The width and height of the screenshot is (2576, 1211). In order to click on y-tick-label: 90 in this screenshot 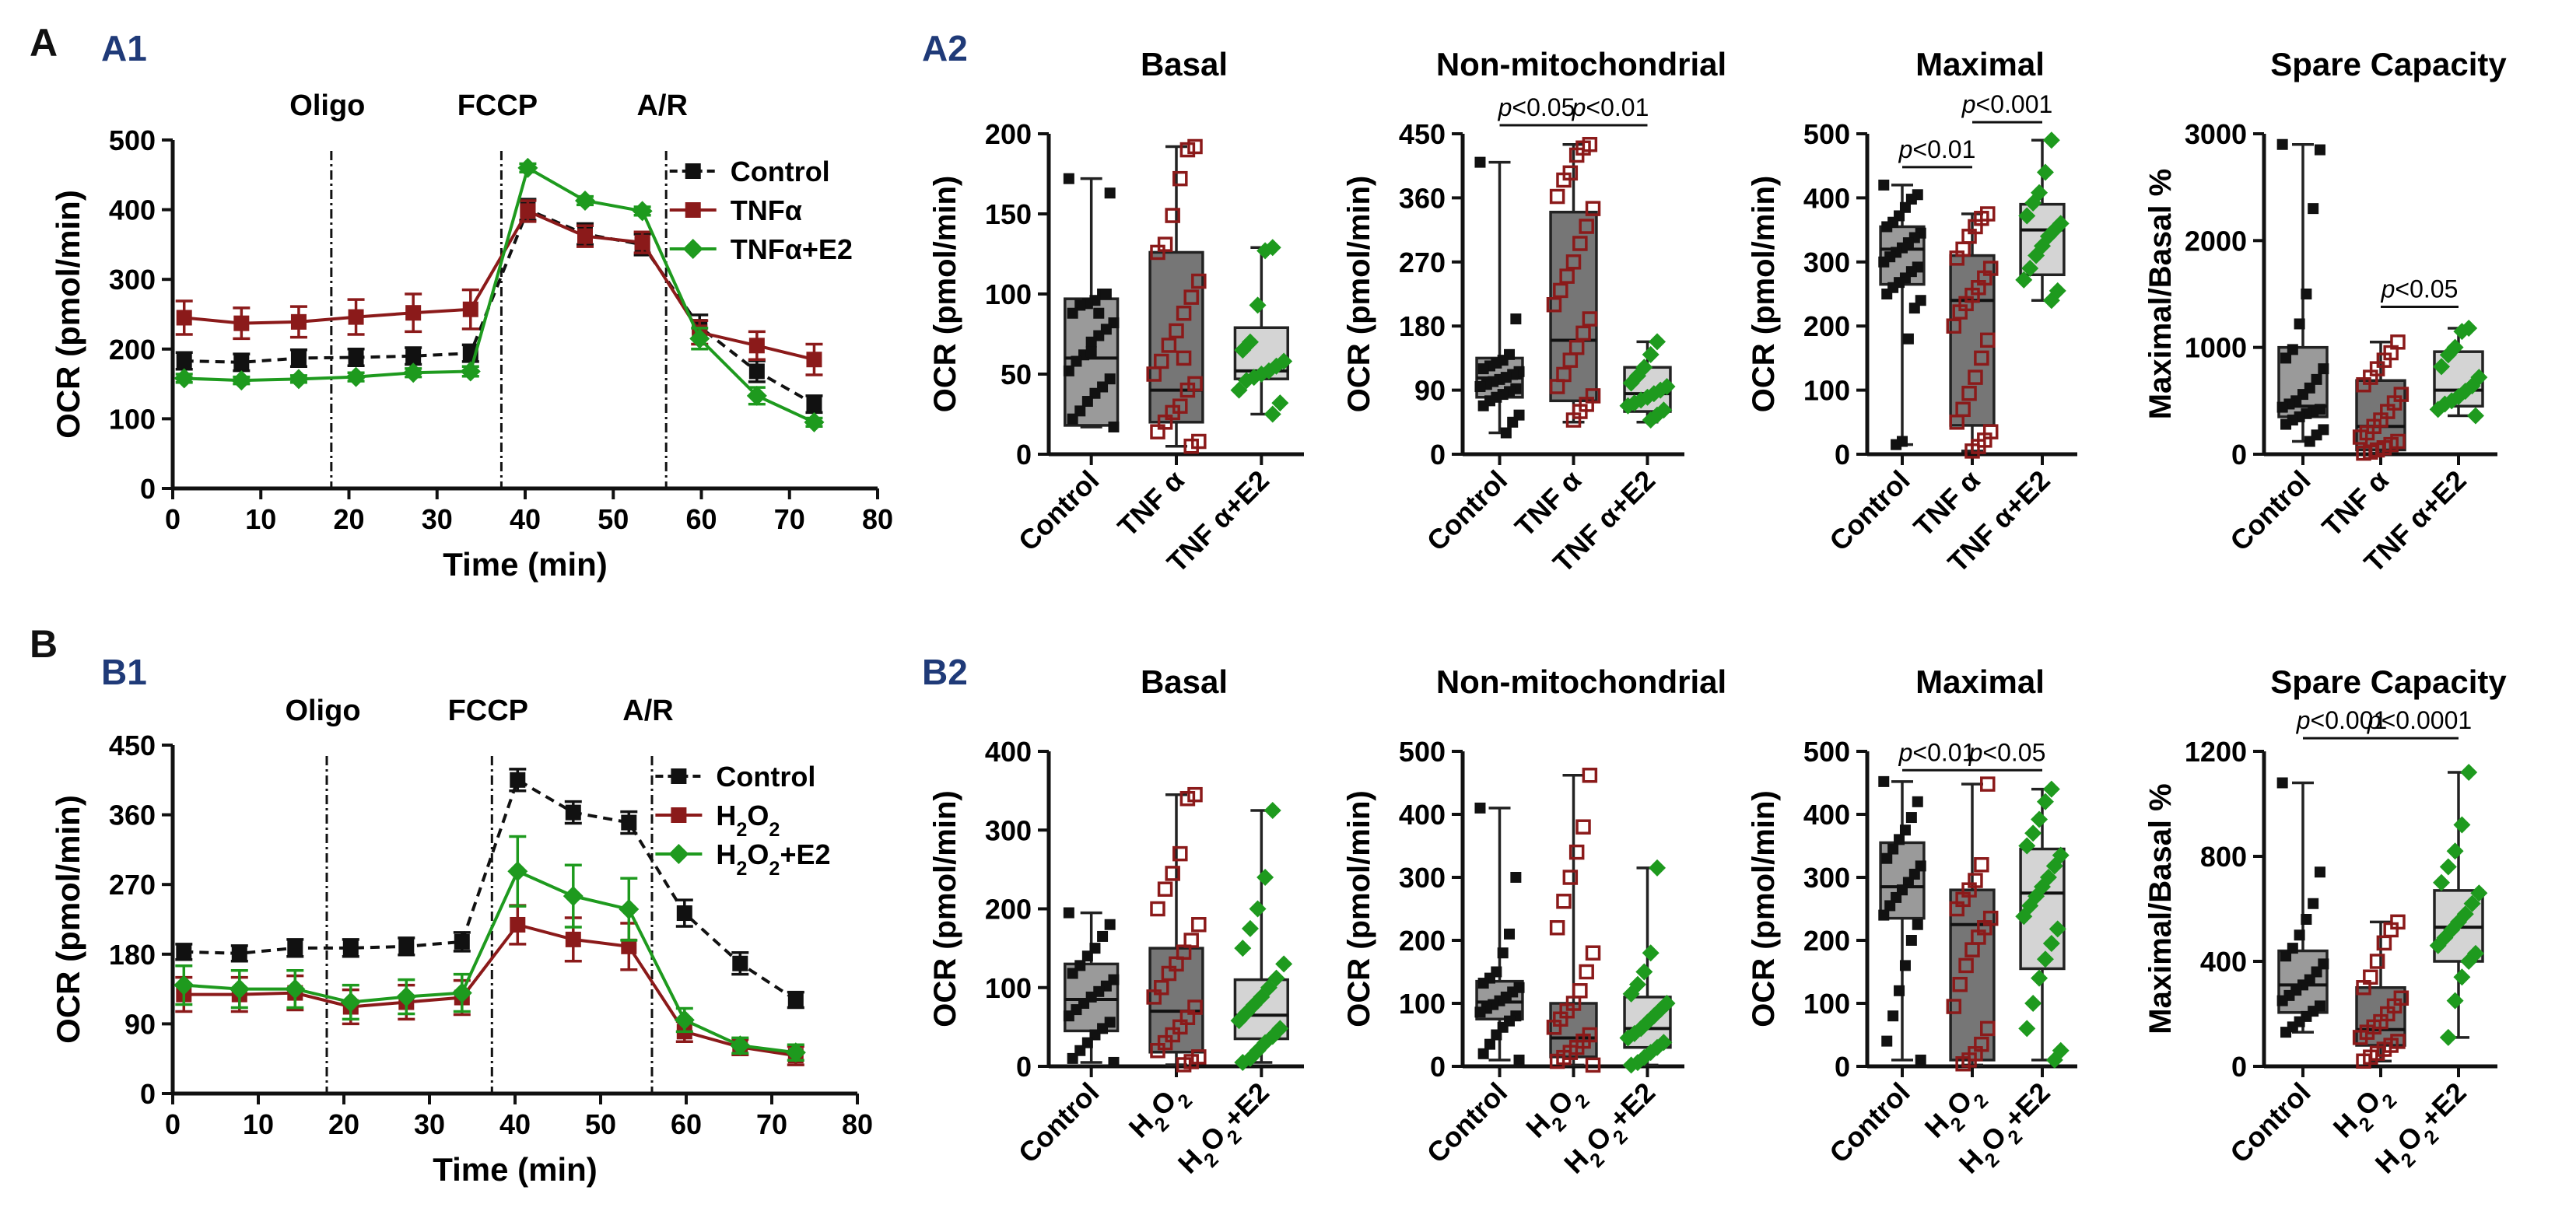, I will do `click(1430, 391)`.